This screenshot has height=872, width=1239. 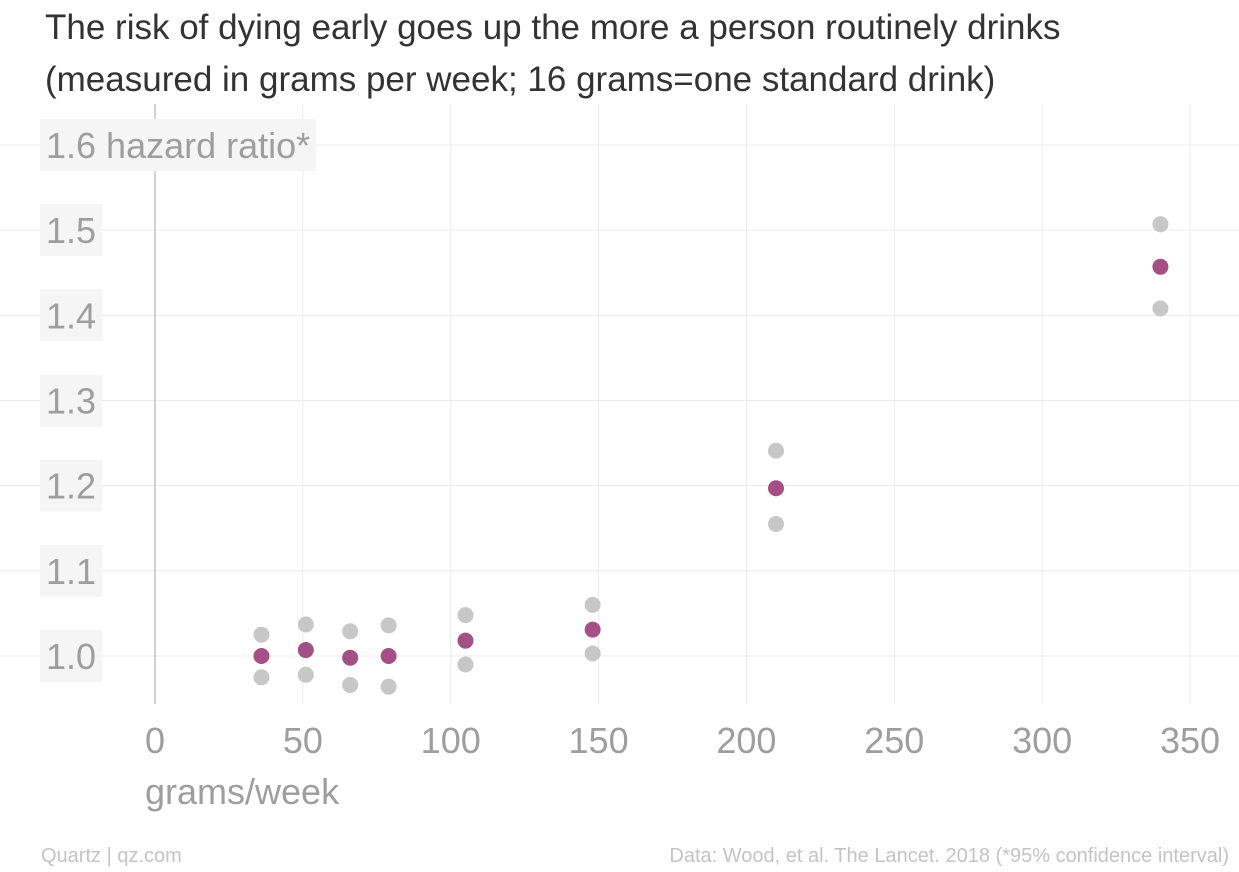 I want to click on y-tick-label-text: 1.5, so click(x=71, y=230).